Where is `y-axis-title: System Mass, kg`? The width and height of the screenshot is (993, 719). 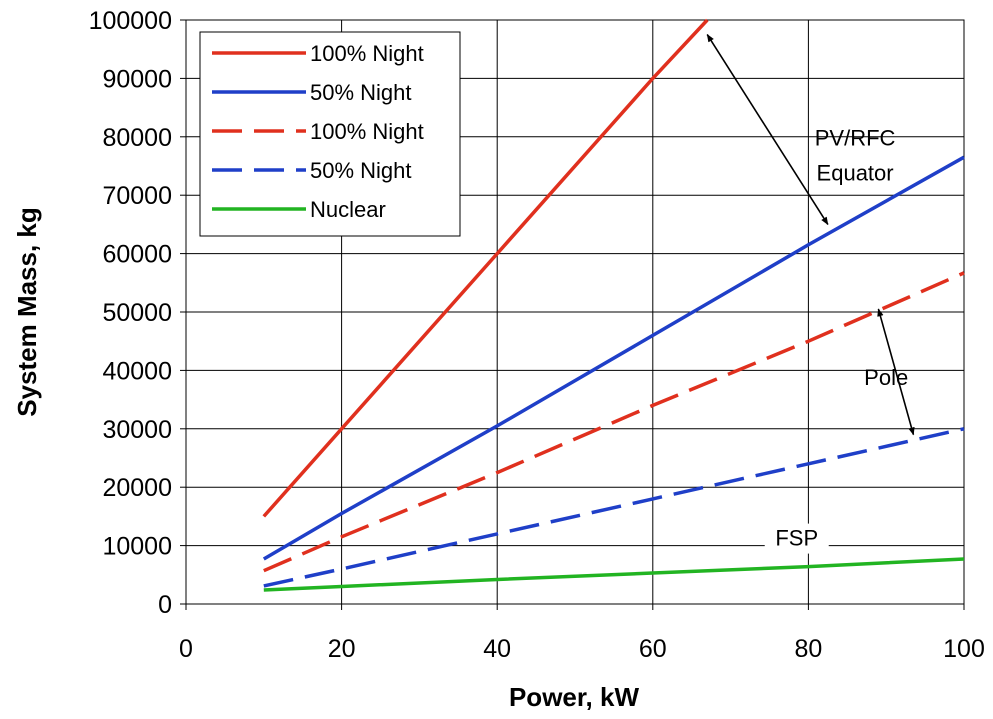 y-axis-title: System Mass, kg is located at coordinates (27, 312).